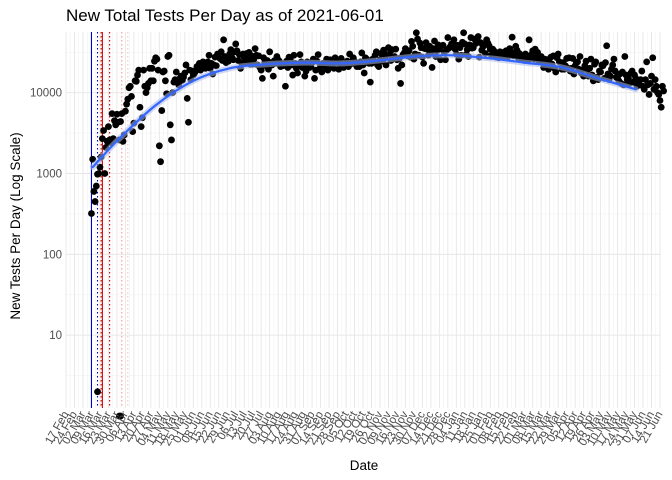 This screenshot has height=480, width=672. Describe the element at coordinates (49, 175) in the screenshot. I see `y-tick-label: 1000` at that location.